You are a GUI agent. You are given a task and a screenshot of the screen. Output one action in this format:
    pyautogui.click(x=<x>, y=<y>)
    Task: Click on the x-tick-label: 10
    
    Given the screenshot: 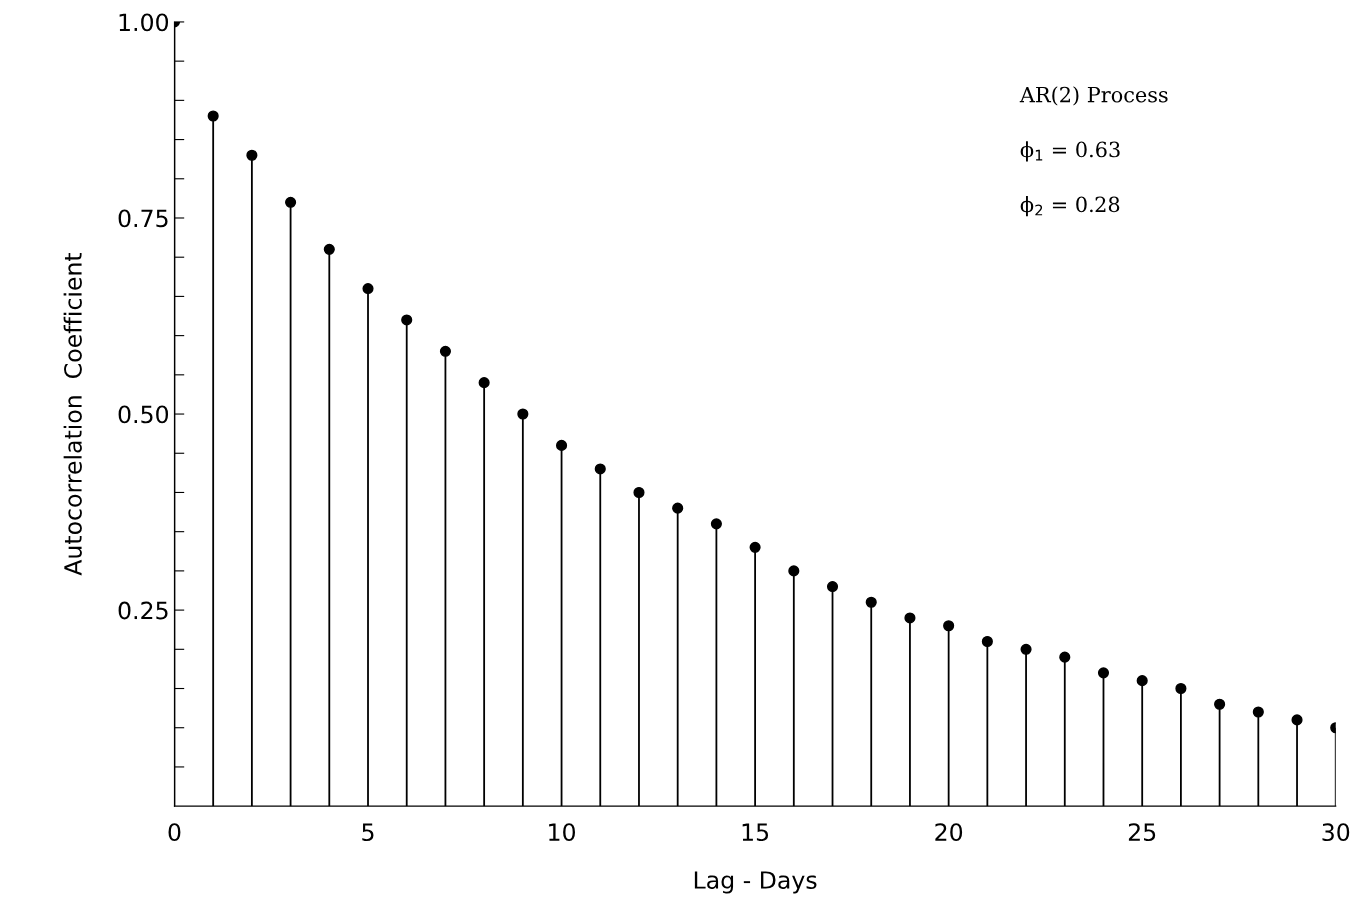 What is the action you would take?
    pyautogui.click(x=562, y=832)
    